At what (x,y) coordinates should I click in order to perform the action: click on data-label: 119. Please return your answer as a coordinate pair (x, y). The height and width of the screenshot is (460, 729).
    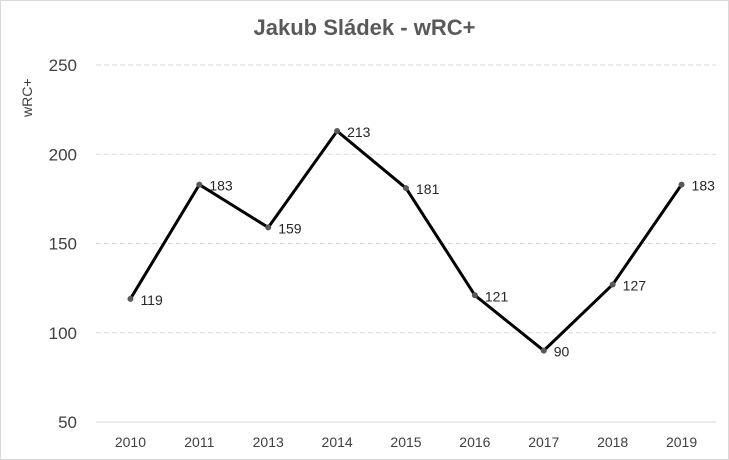
    Looking at the image, I should click on (151, 300).